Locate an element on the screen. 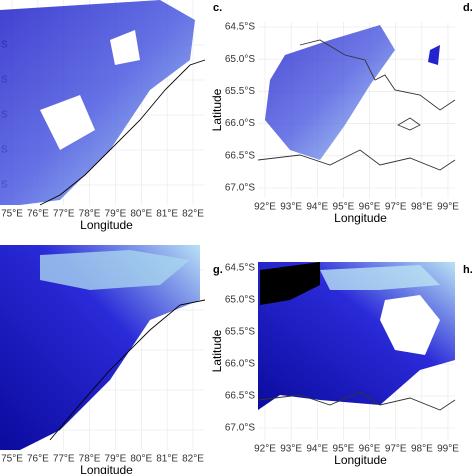 This screenshot has height=474, width=474. panel-label: d. is located at coordinates (468, 8).